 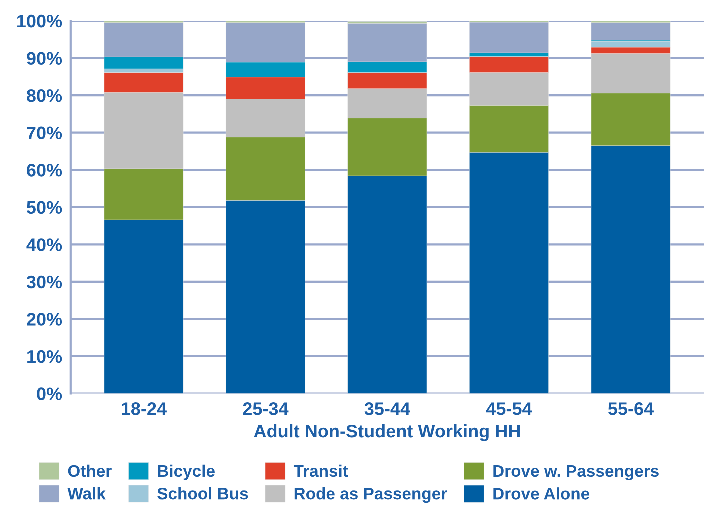 What do you see at coordinates (509, 409) in the screenshot?
I see `x-tick-label: 45-54` at bounding box center [509, 409].